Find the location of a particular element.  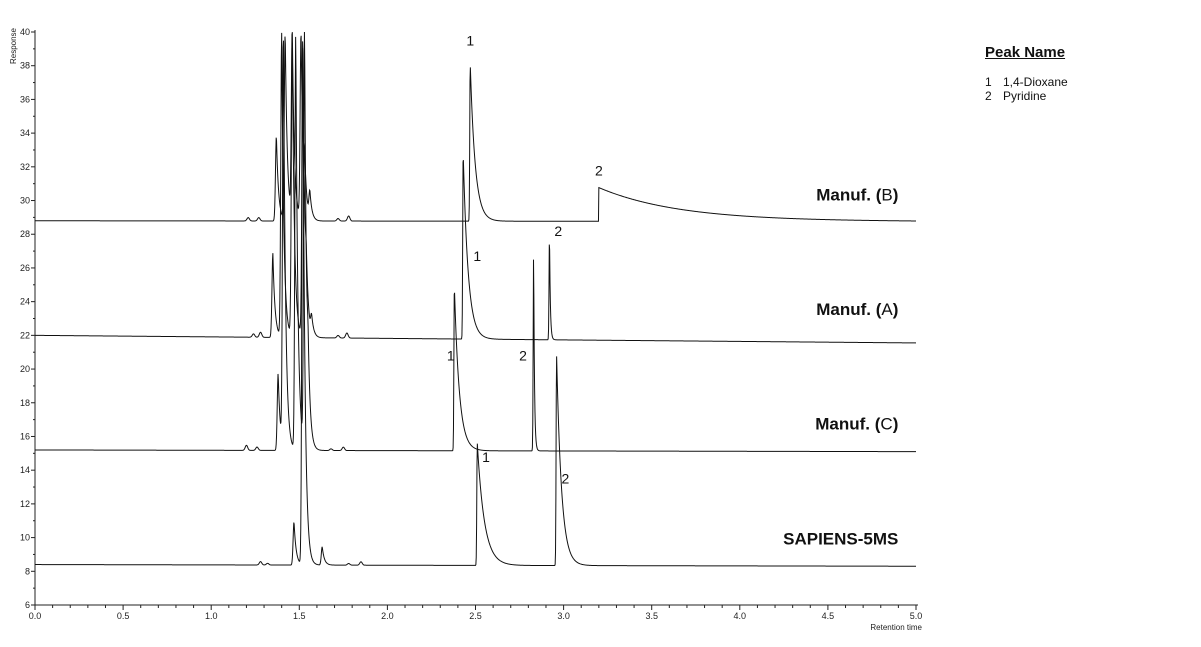

legend-entry-name: Pyridine is located at coordinates (1025, 96).